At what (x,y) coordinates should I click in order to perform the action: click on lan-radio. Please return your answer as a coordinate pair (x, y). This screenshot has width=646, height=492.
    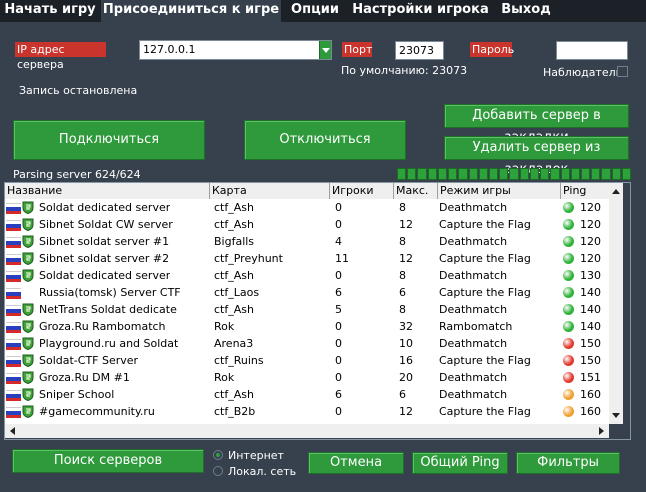
    Looking at the image, I should click on (218, 471).